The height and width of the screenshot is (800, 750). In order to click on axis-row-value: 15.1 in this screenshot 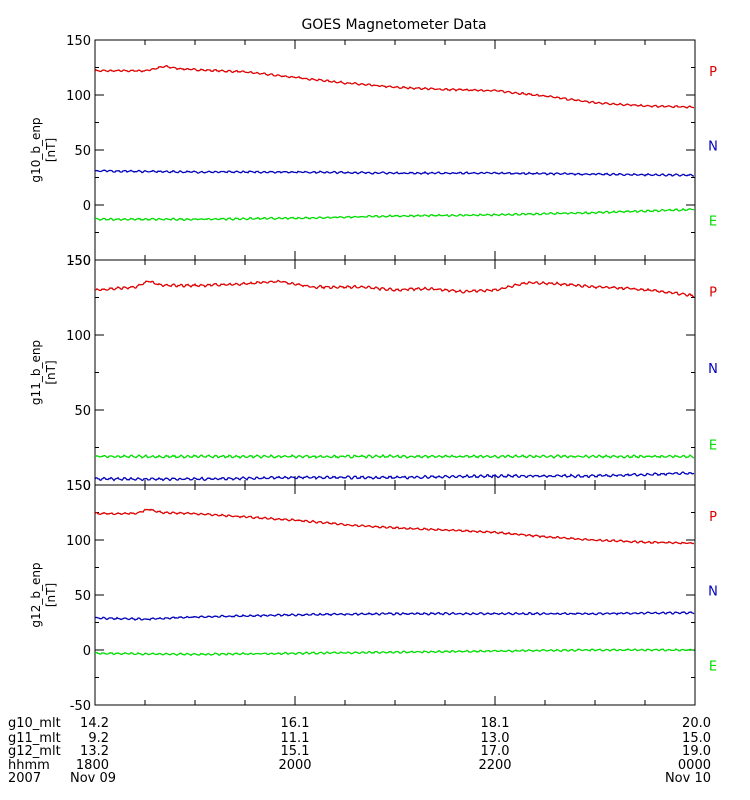, I will do `click(295, 751)`.